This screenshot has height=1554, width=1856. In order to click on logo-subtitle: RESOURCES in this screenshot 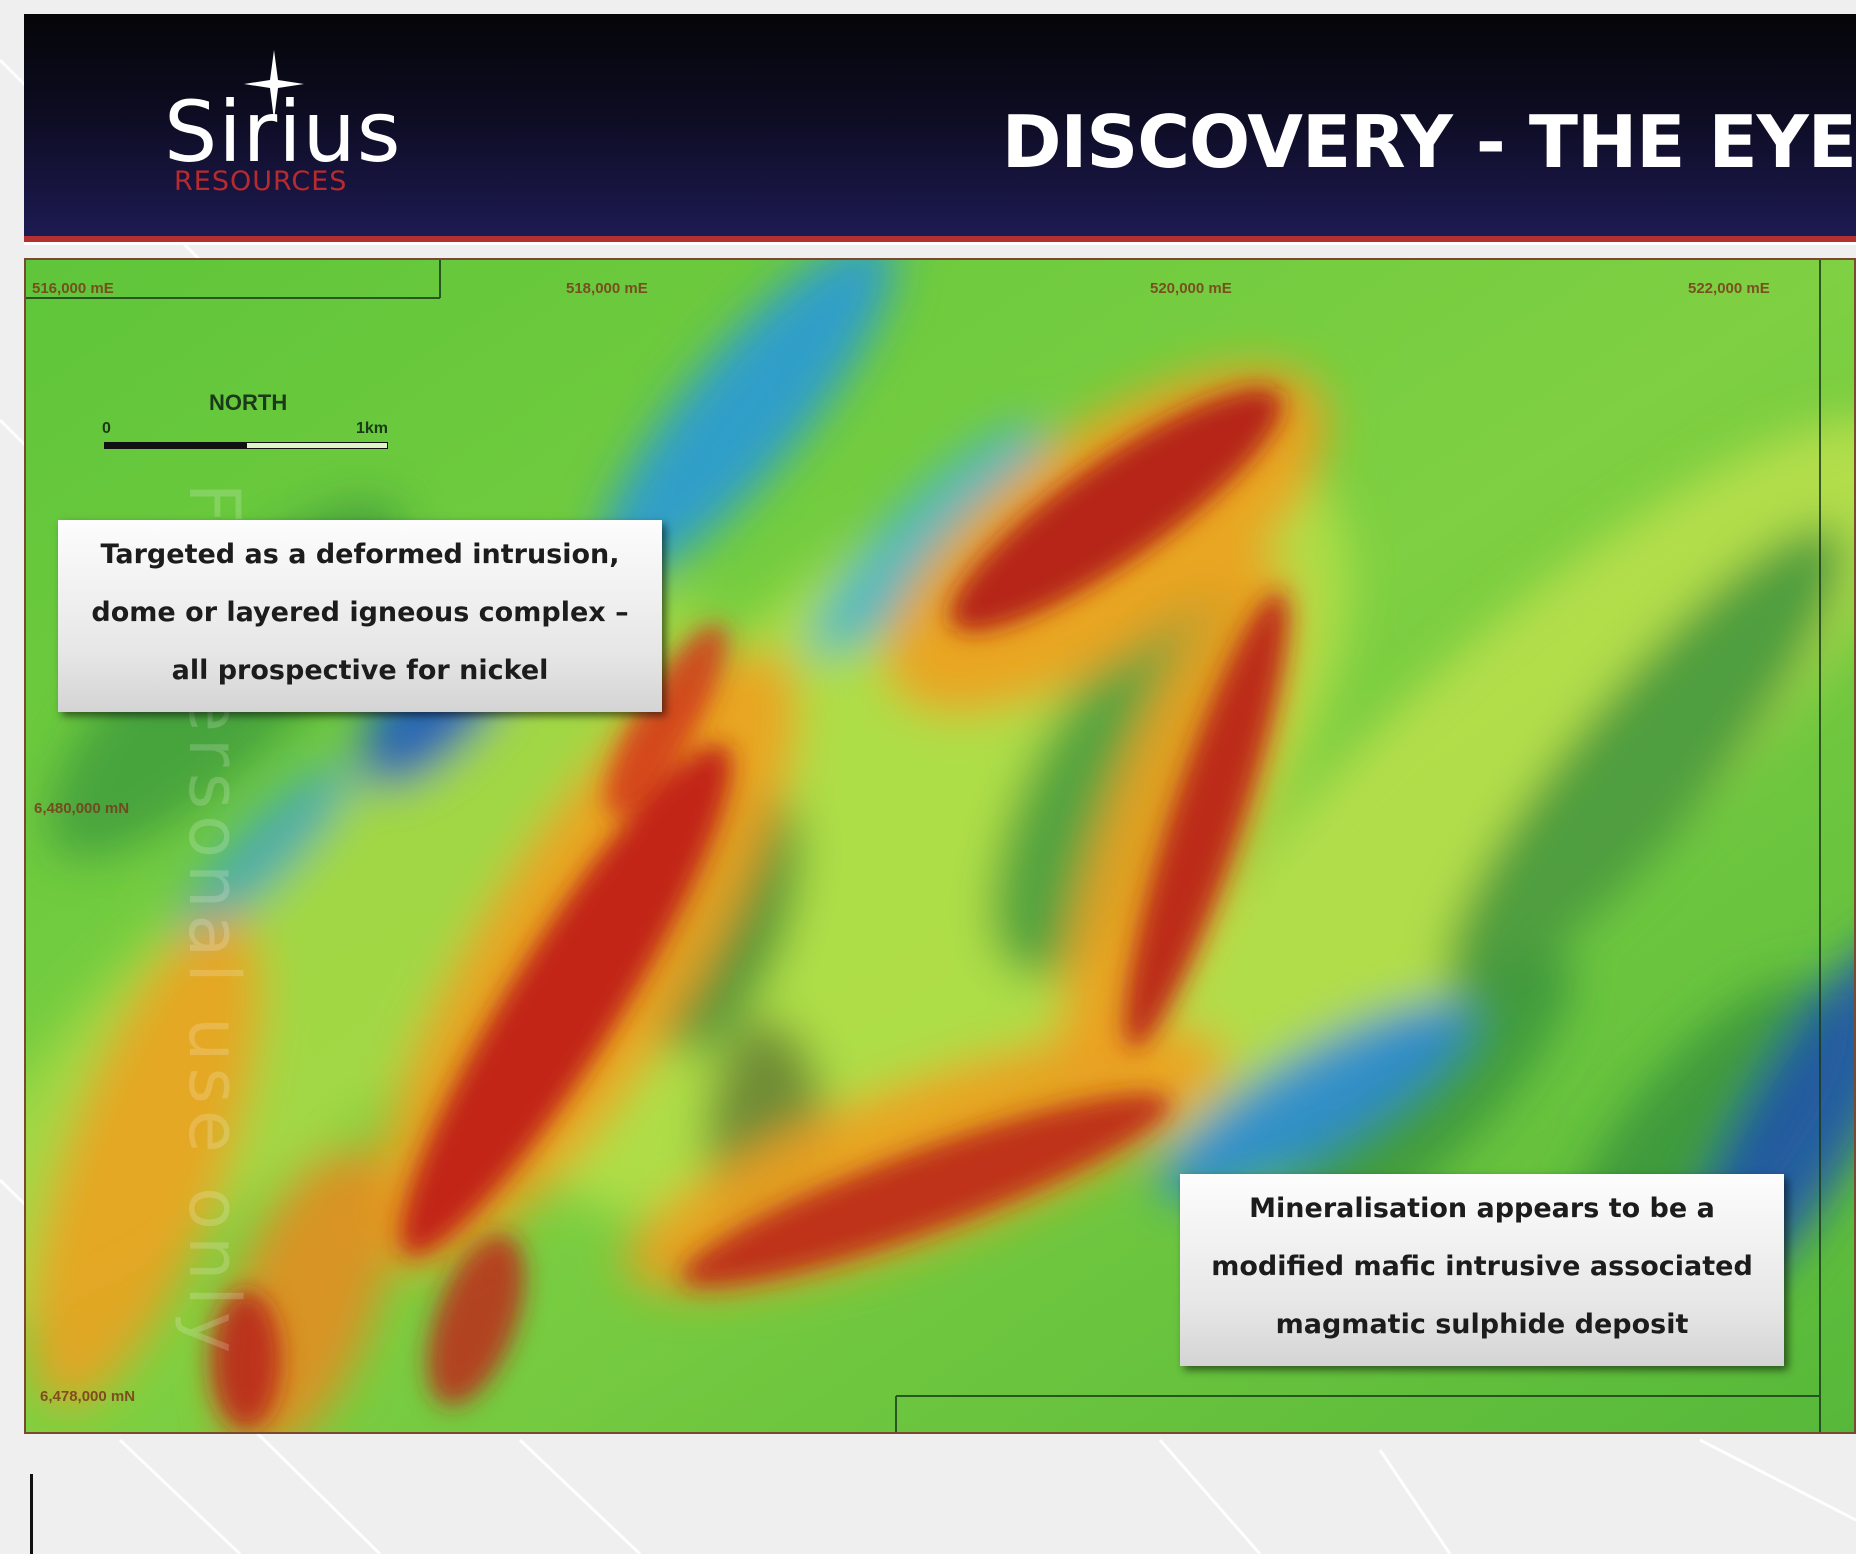, I will do `click(261, 181)`.